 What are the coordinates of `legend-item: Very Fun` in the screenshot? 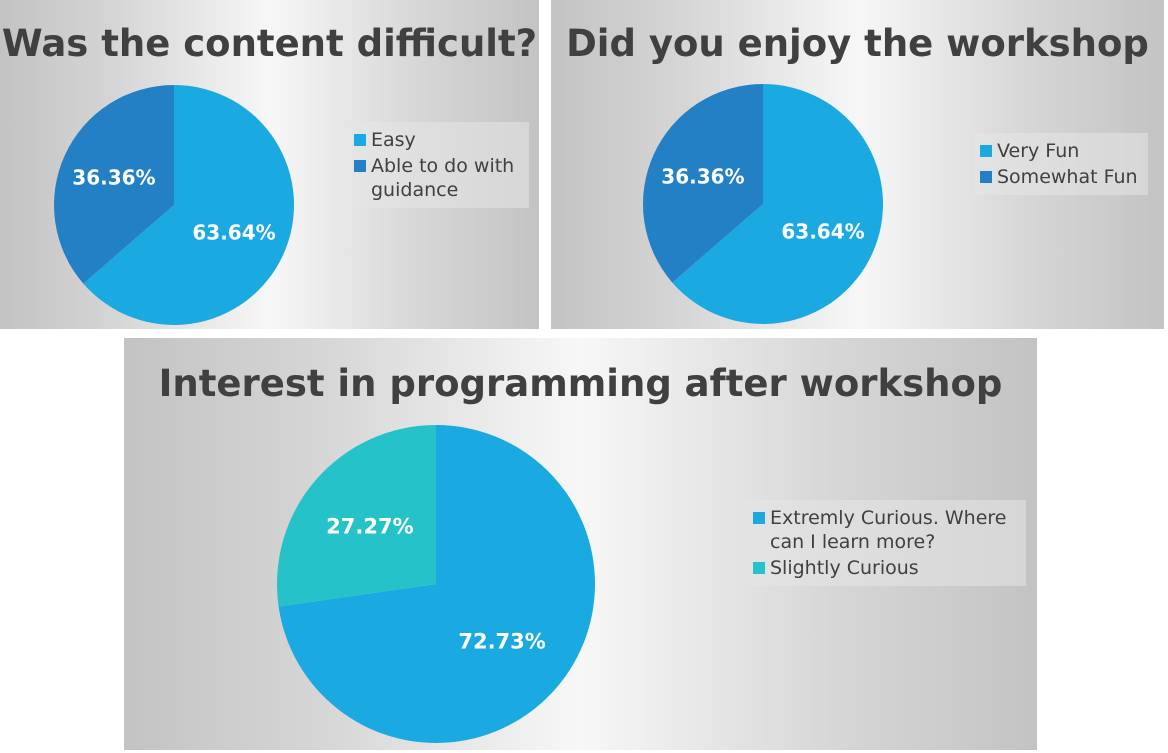 It's located at (1061, 151).